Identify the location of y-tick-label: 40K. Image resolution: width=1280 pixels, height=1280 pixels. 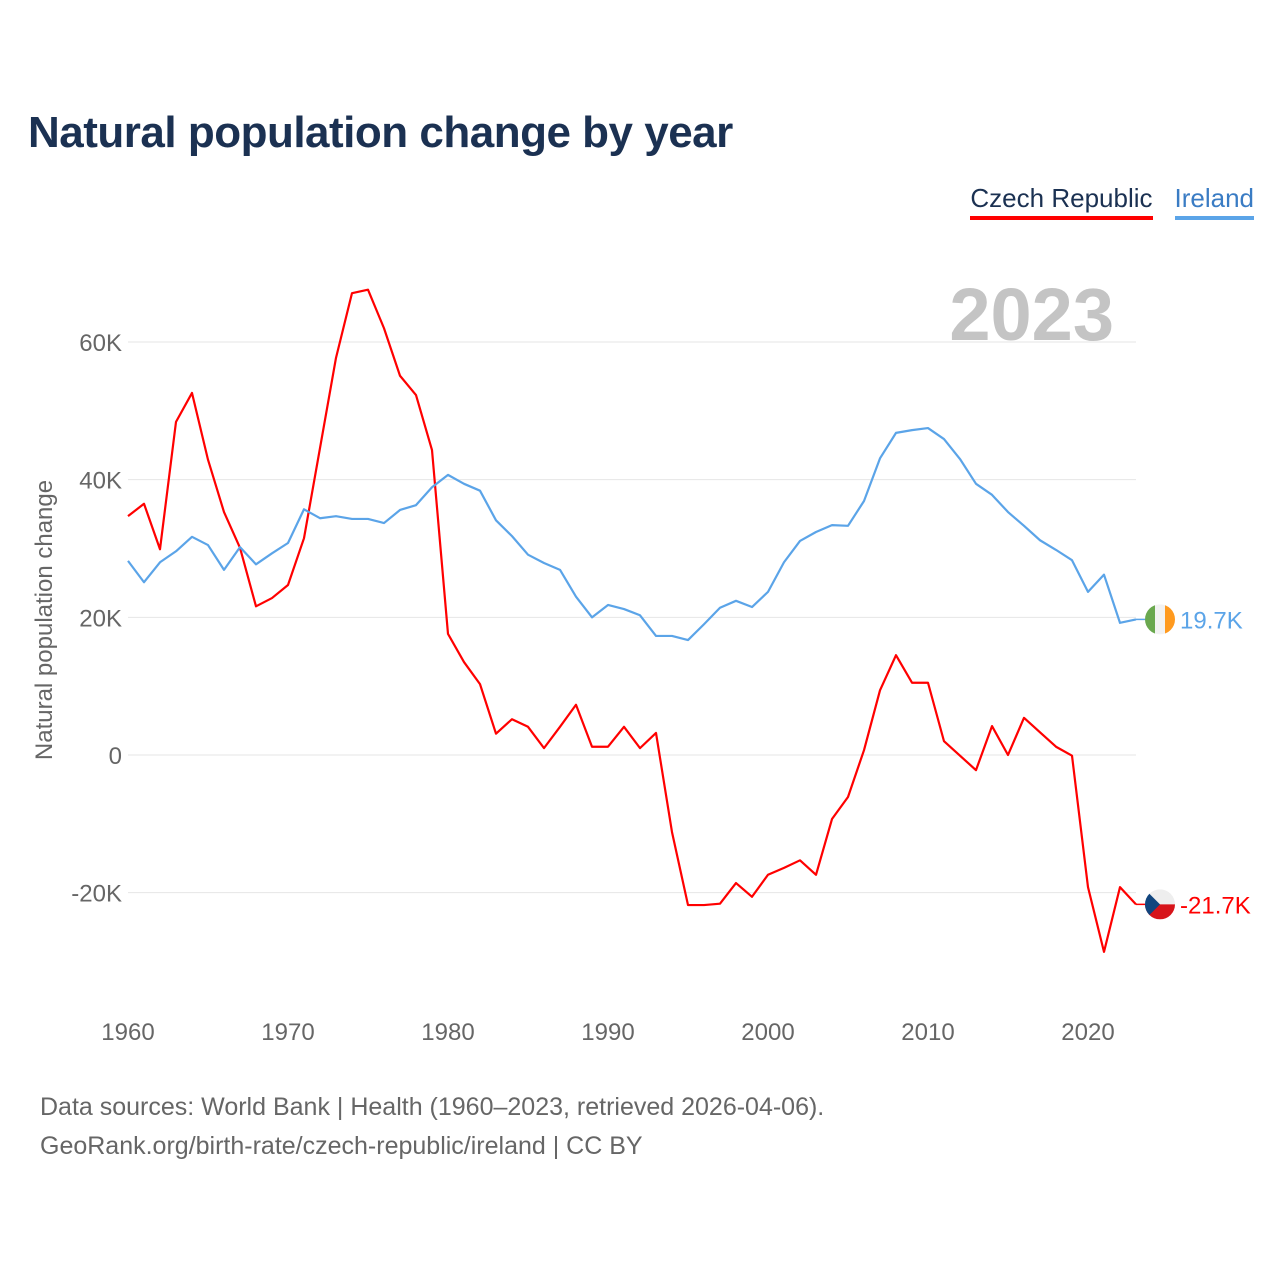
(100, 481).